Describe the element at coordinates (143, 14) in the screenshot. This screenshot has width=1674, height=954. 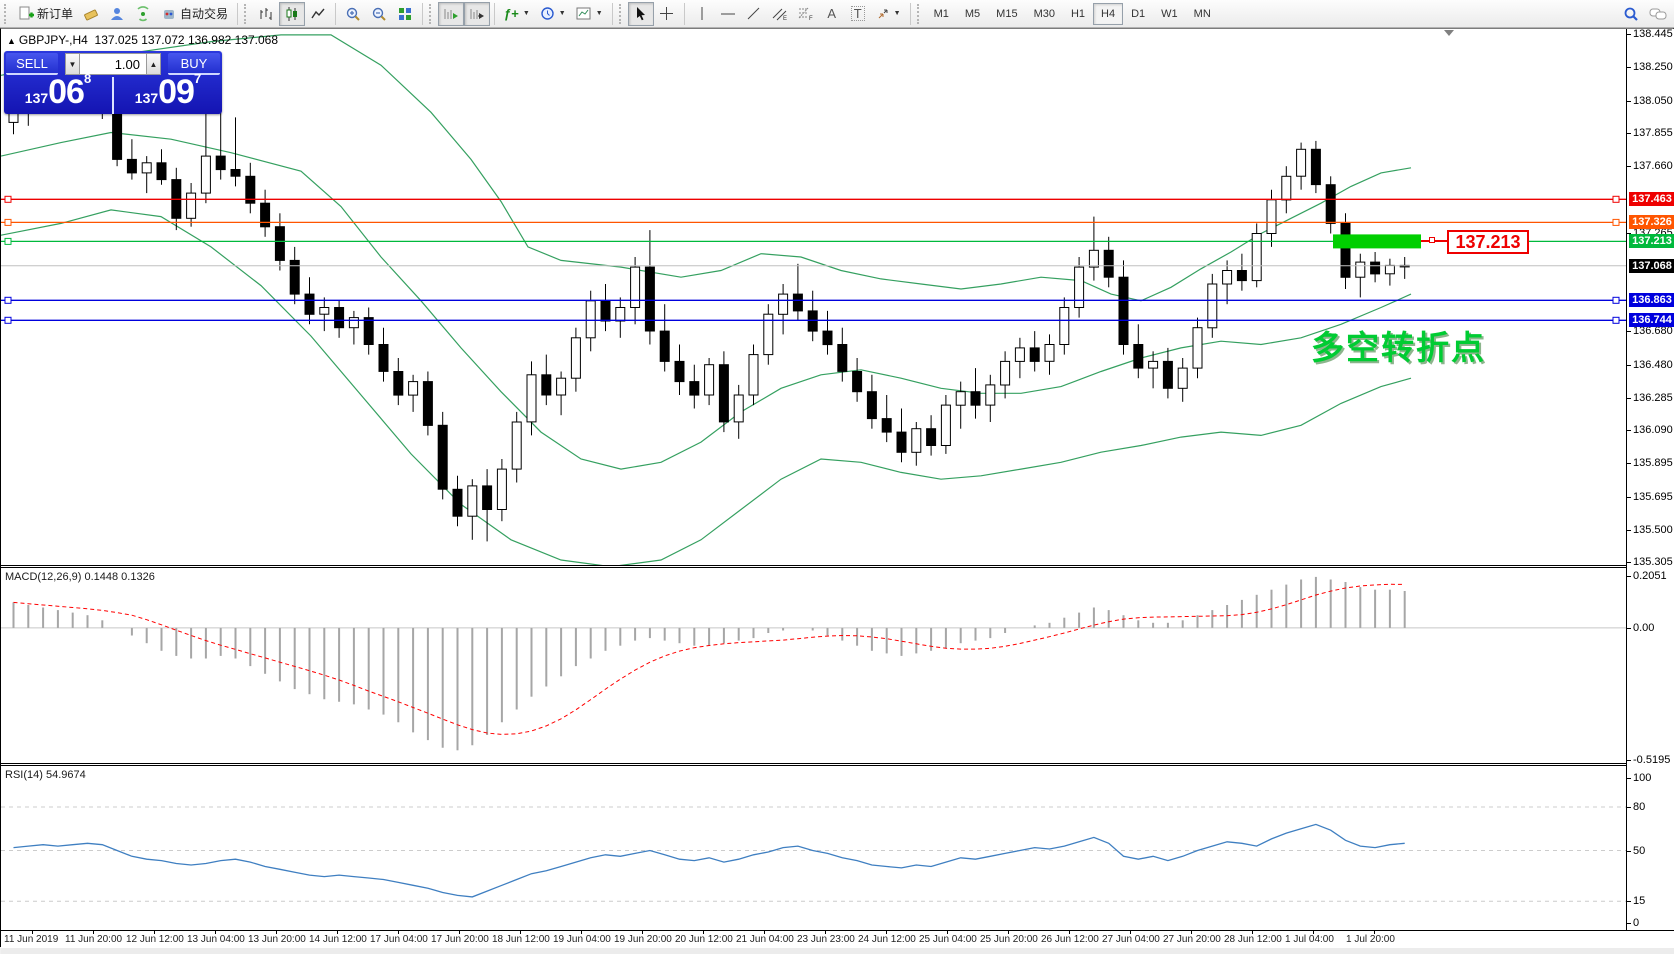
I see `signal-button` at that location.